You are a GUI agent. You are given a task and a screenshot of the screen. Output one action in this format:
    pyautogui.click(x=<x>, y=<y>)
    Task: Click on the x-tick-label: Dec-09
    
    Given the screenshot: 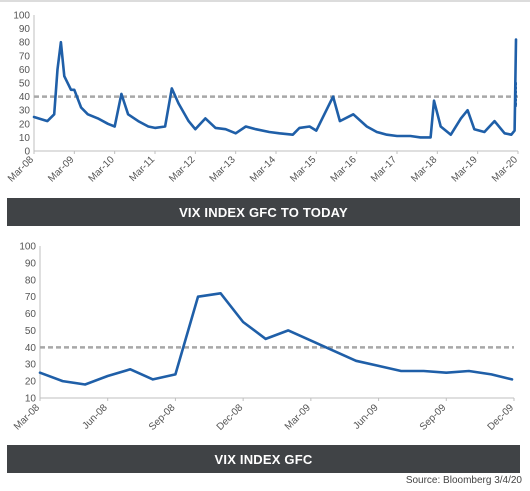 What is the action you would take?
    pyautogui.click(x=501, y=417)
    